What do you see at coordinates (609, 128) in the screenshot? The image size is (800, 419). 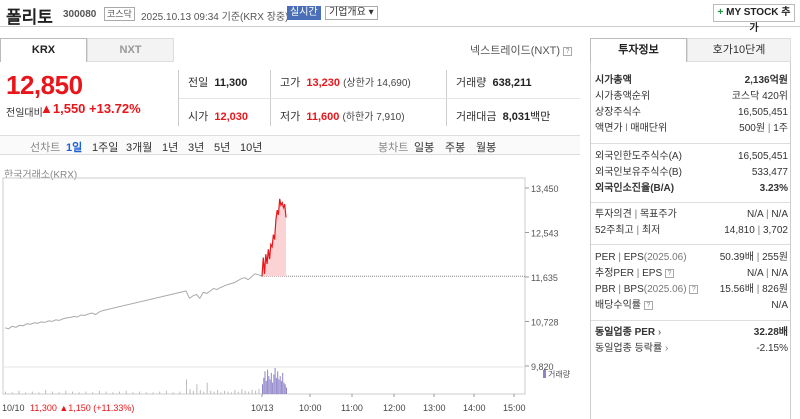 I see `face-label: 액면가` at bounding box center [609, 128].